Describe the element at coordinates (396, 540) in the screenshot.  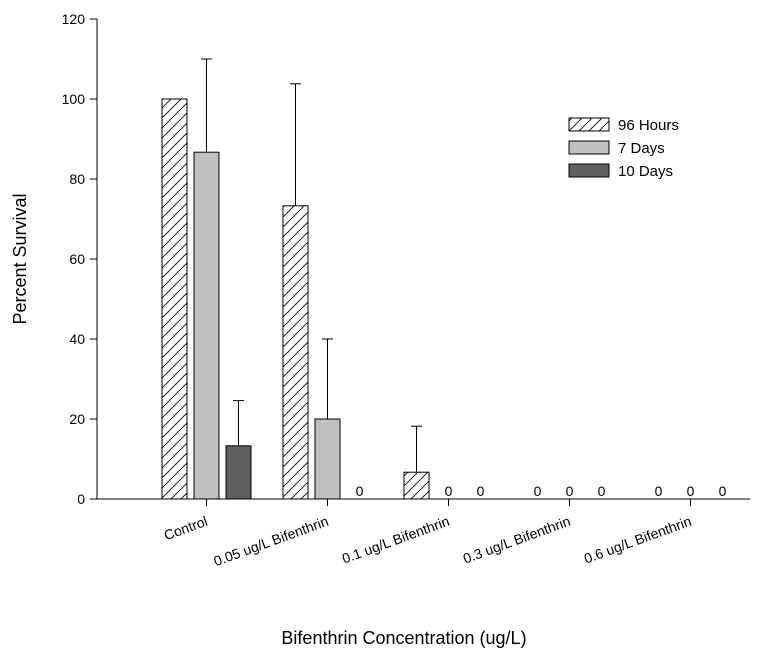
I see `x-tick-label: 0.1 ug/L Bifenthrin` at that location.